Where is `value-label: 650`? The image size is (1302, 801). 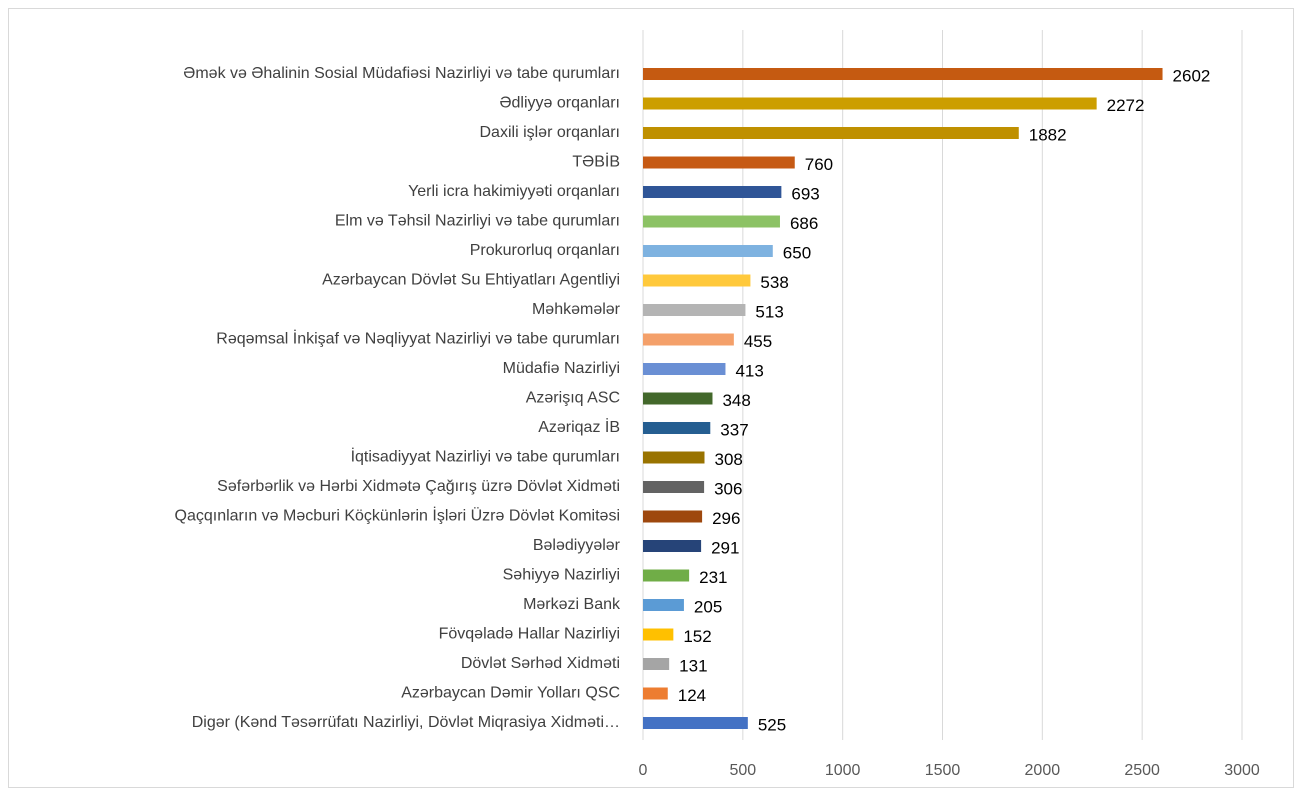
value-label: 650 is located at coordinates (797, 252).